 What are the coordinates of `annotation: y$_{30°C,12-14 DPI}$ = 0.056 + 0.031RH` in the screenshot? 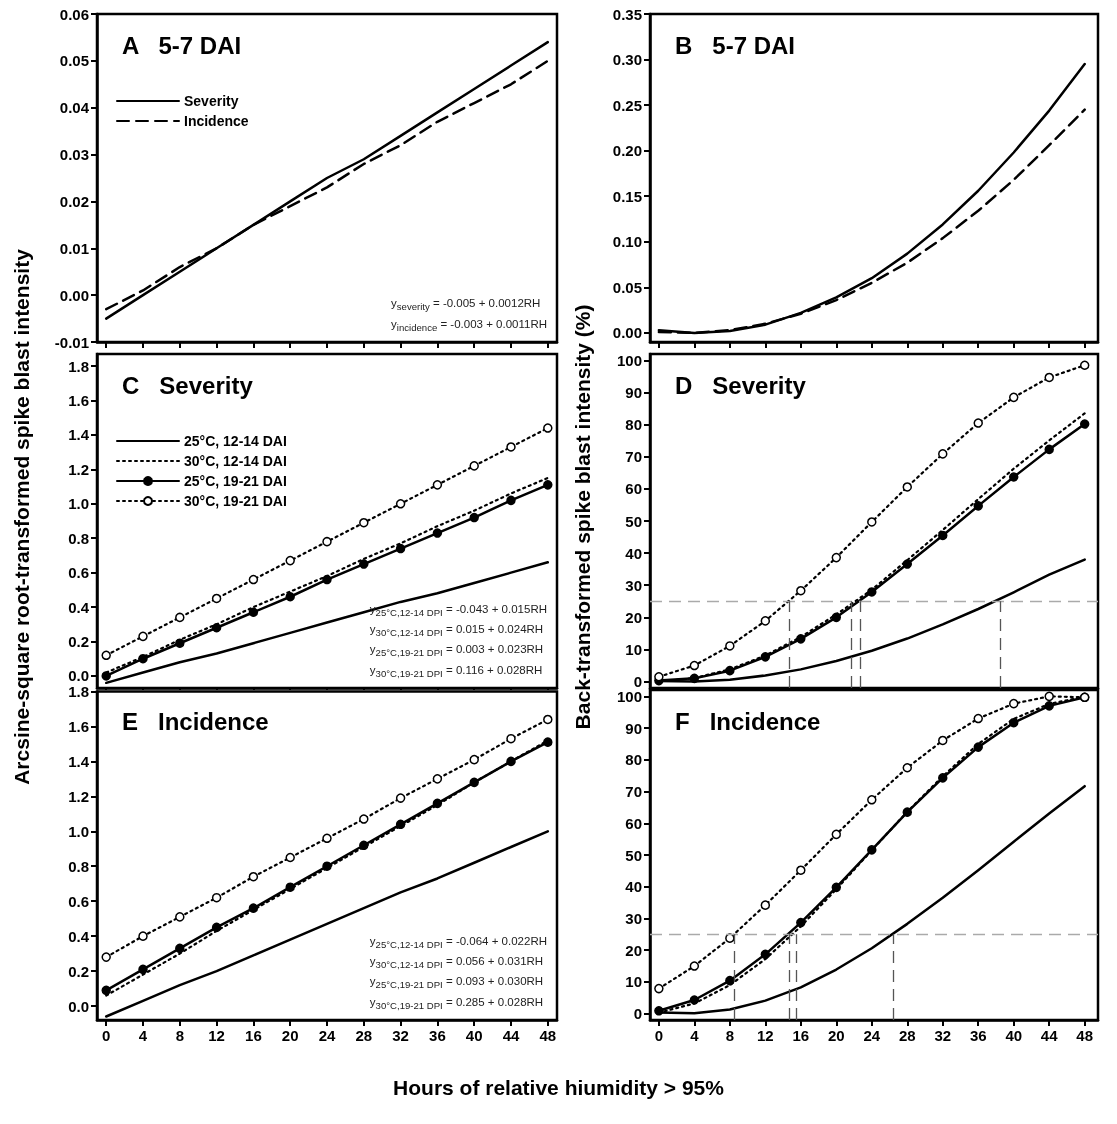 It's located at (457, 963).